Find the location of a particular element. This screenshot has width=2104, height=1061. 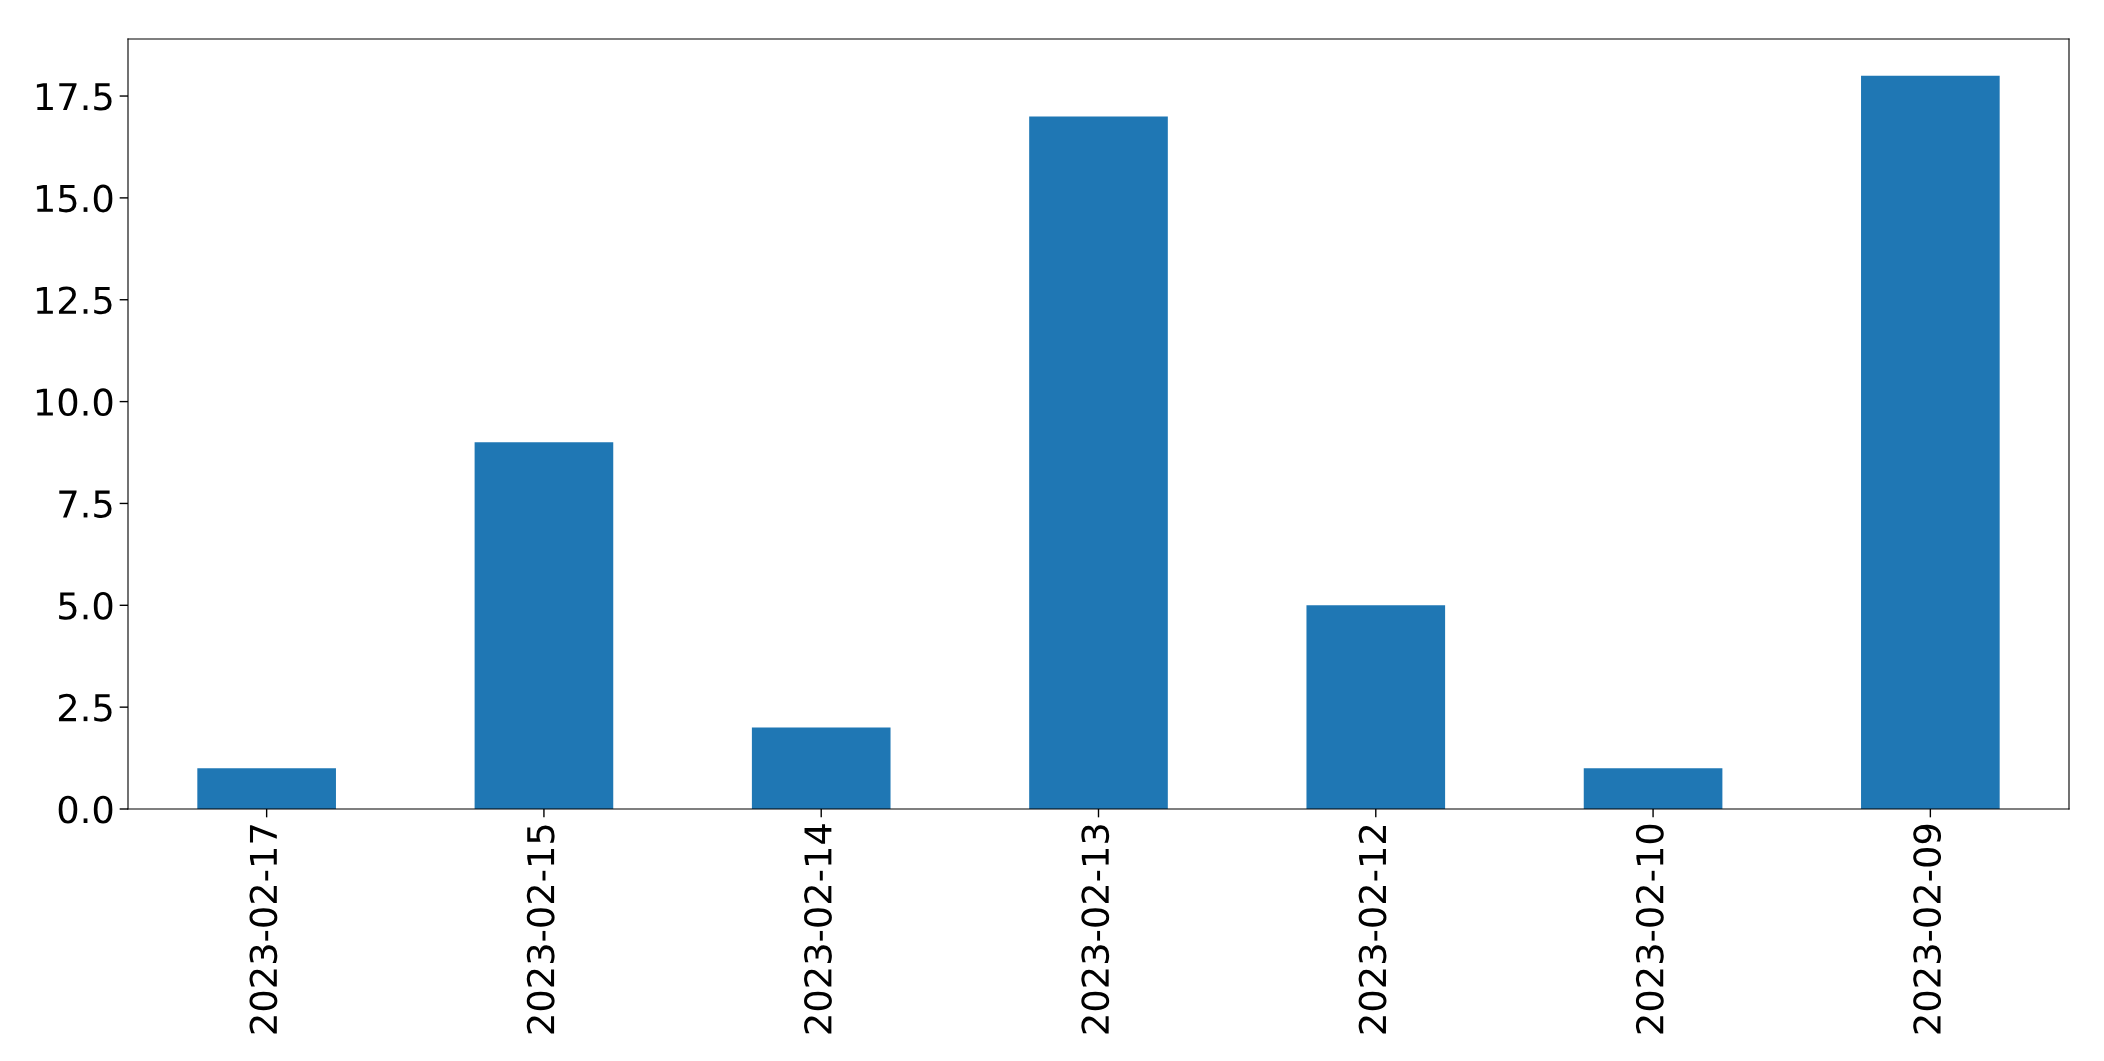

y-tick-label: 7.5 is located at coordinates (85, 504).